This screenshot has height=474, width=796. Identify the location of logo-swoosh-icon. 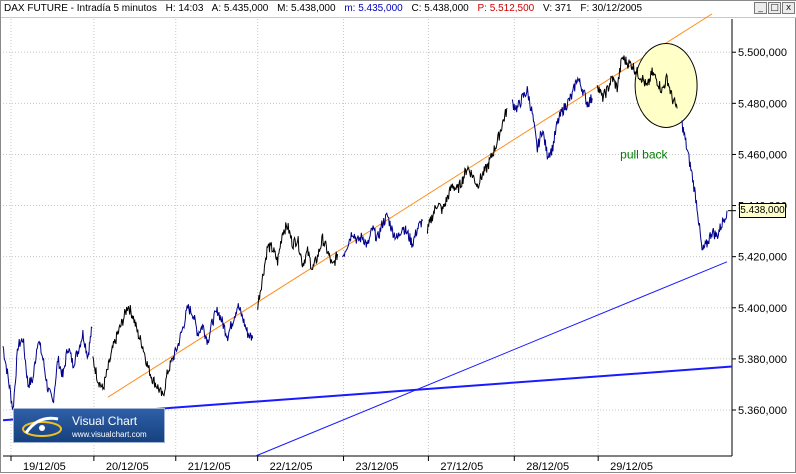
(42, 426).